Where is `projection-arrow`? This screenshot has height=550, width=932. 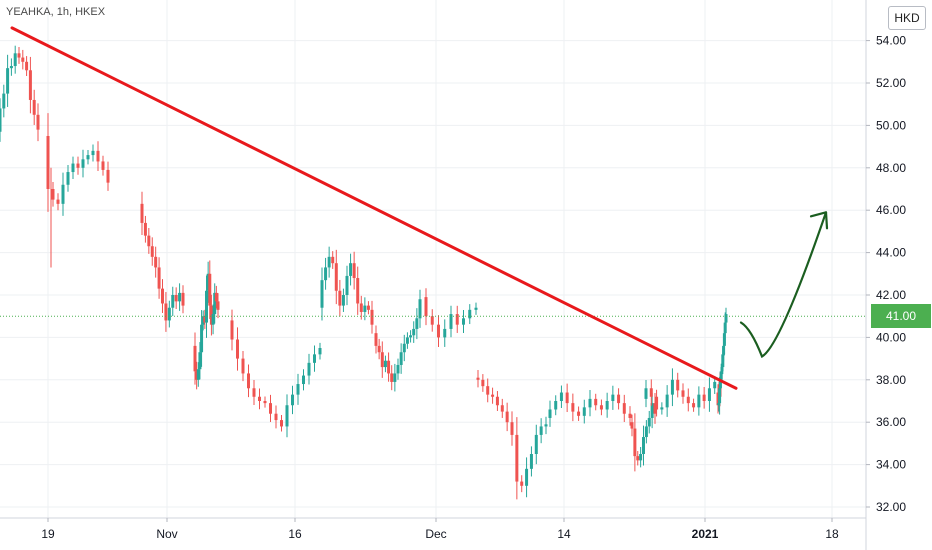
projection-arrow is located at coordinates (783, 285).